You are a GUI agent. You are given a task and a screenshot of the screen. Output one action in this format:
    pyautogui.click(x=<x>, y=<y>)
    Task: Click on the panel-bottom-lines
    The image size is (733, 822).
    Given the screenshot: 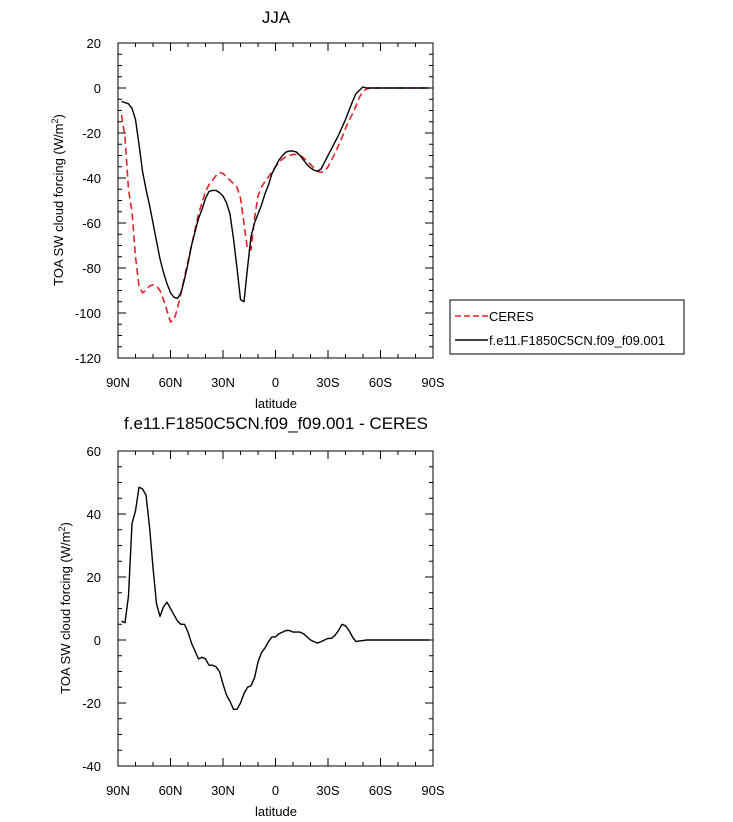 What is the action you would take?
    pyautogui.click(x=275, y=598)
    